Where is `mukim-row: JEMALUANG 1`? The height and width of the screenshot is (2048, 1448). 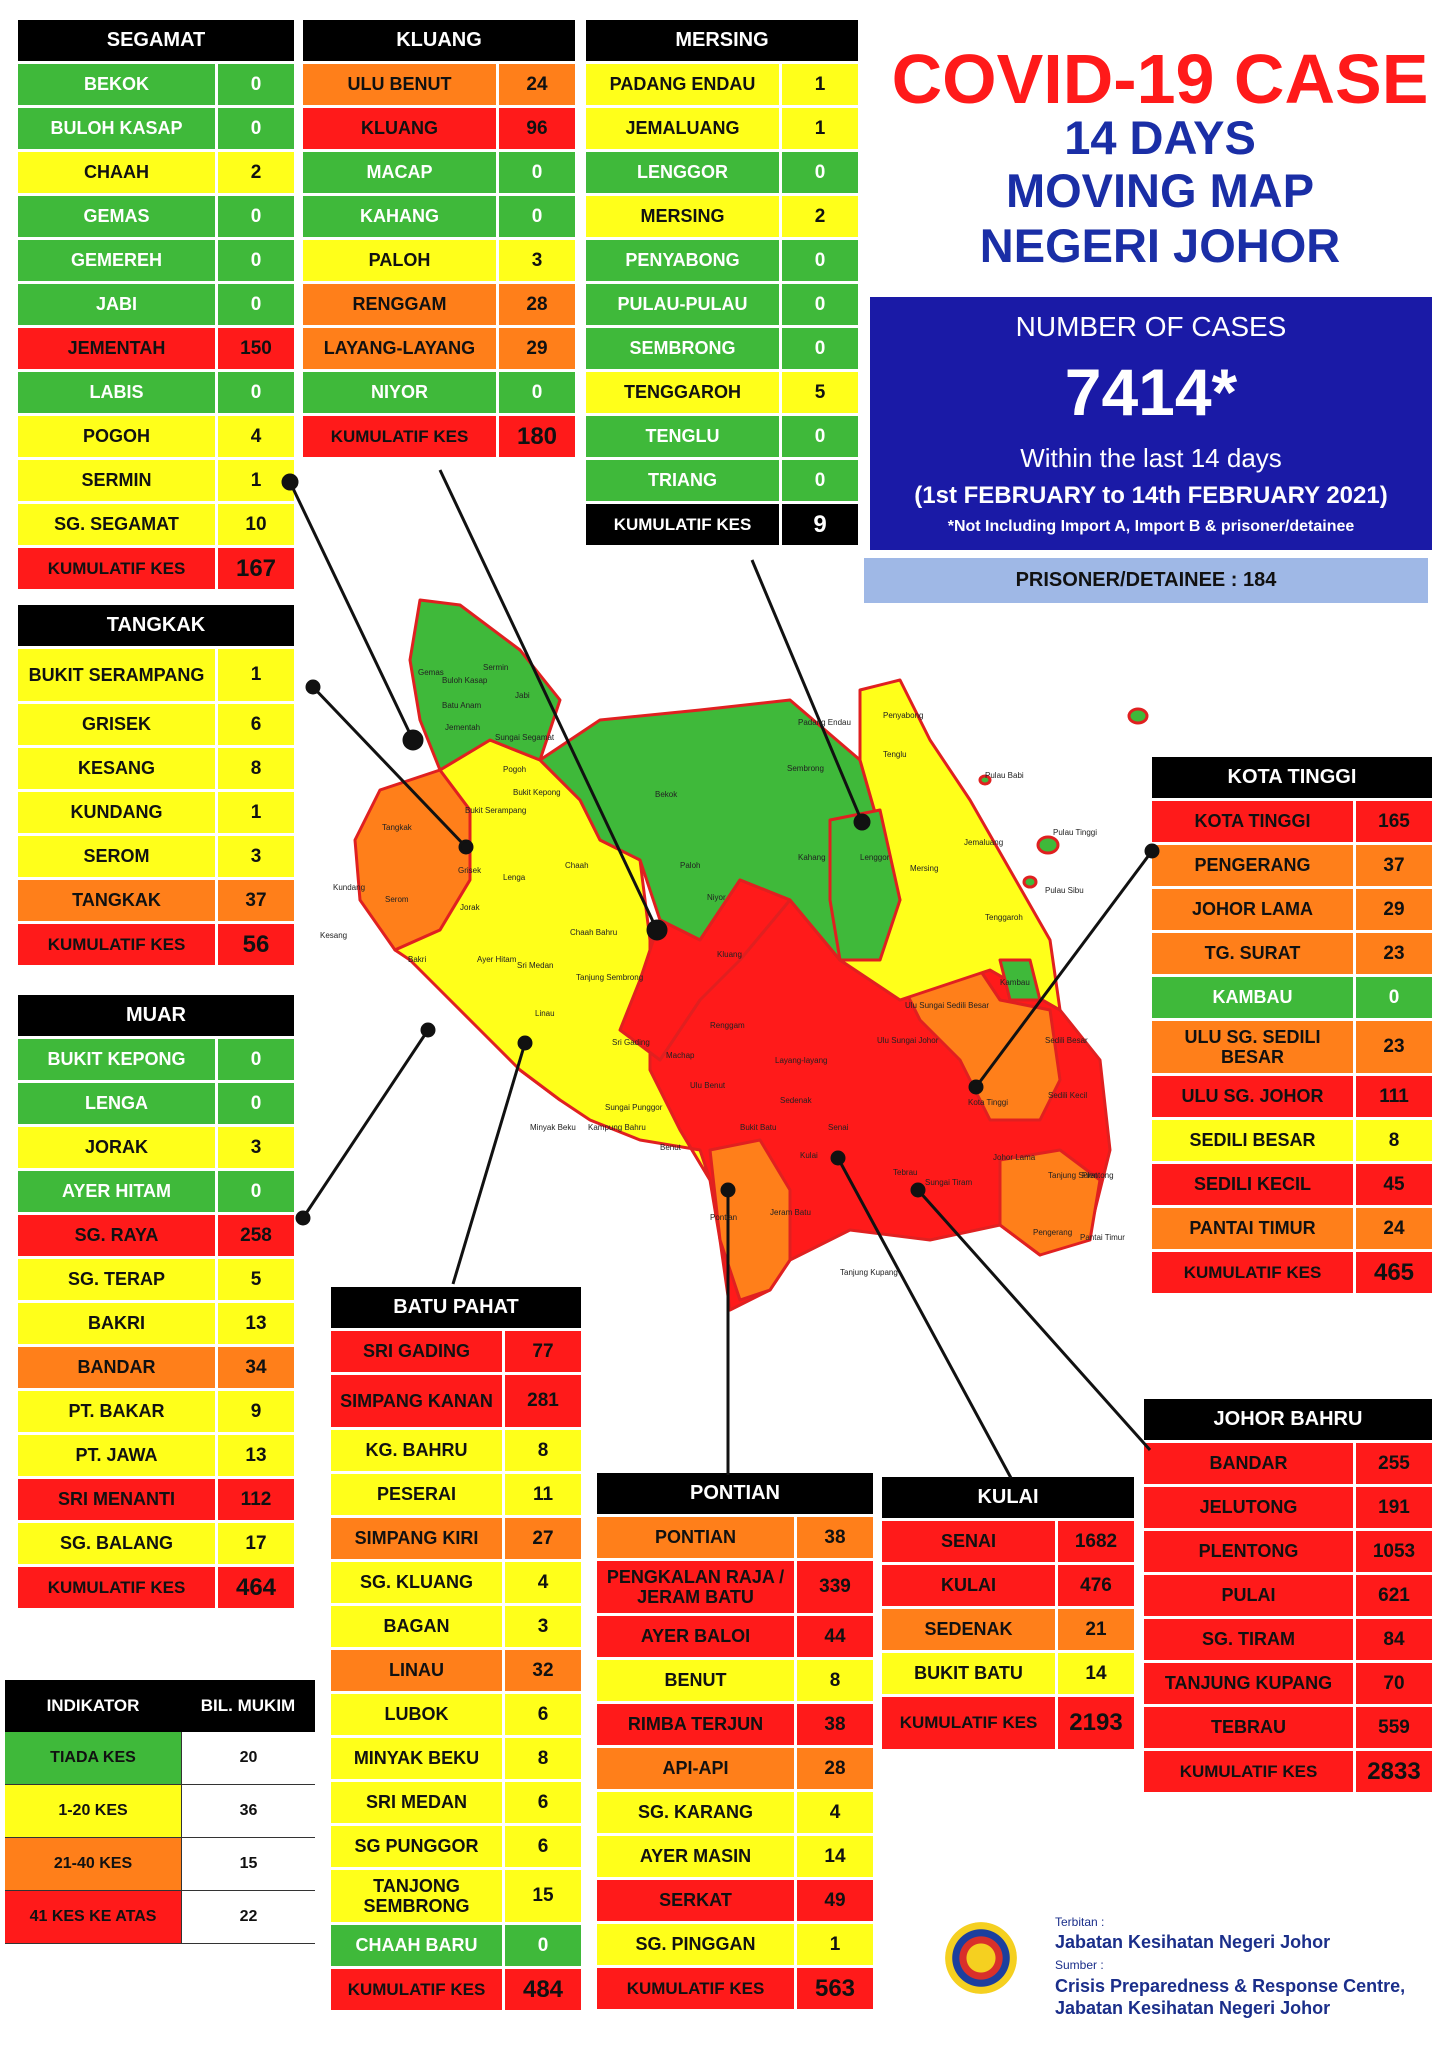
mukim-row: JEMALUANG 1 is located at coordinates (722, 128).